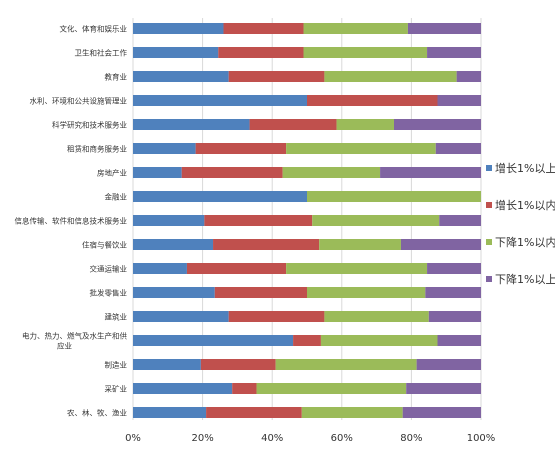 The height and width of the screenshot is (453, 555). What do you see at coordinates (202, 438) in the screenshot?
I see `x-tick-label: 20%` at bounding box center [202, 438].